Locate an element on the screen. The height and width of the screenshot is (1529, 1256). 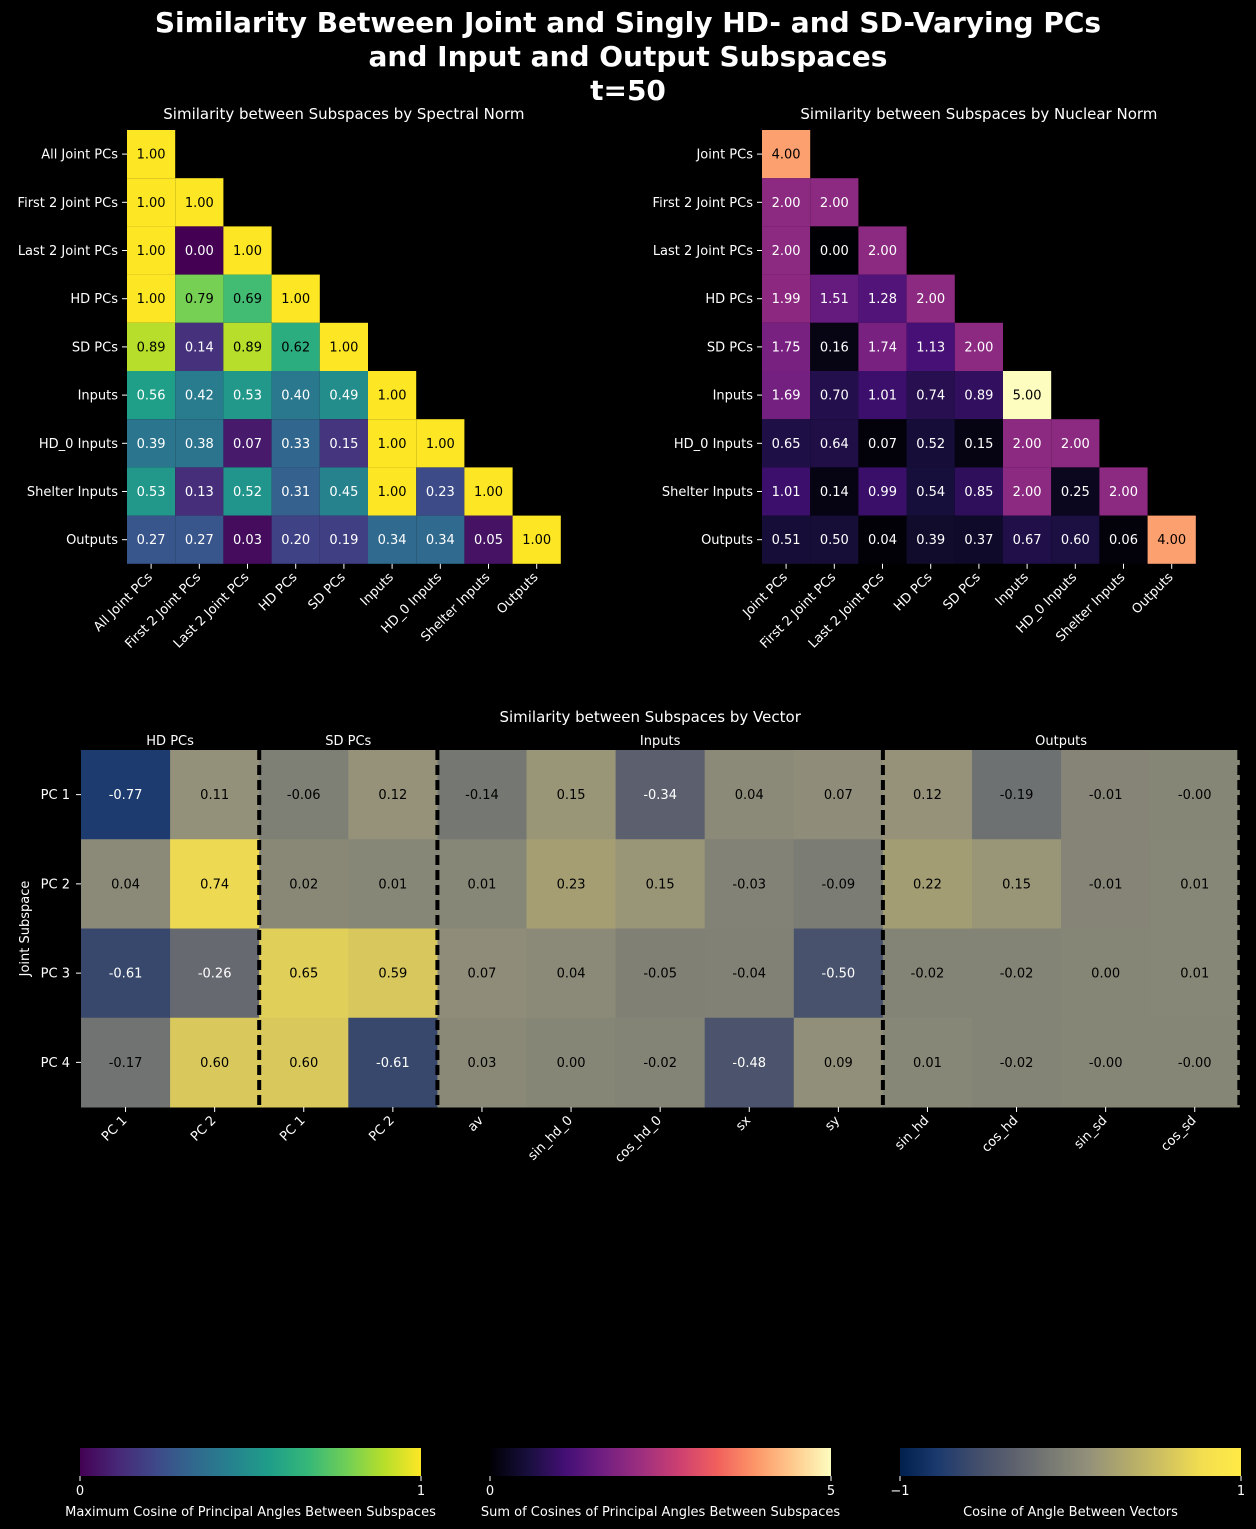
y-tick-label: PC 2 is located at coordinates (55, 884).